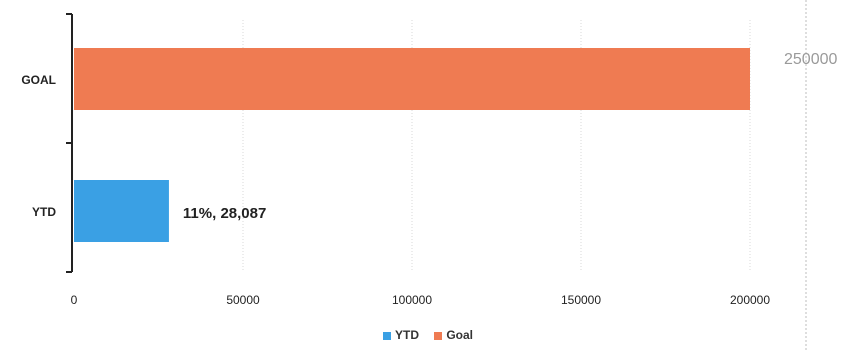  Describe the element at coordinates (412, 79) in the screenshot. I see `bar-goal` at that location.